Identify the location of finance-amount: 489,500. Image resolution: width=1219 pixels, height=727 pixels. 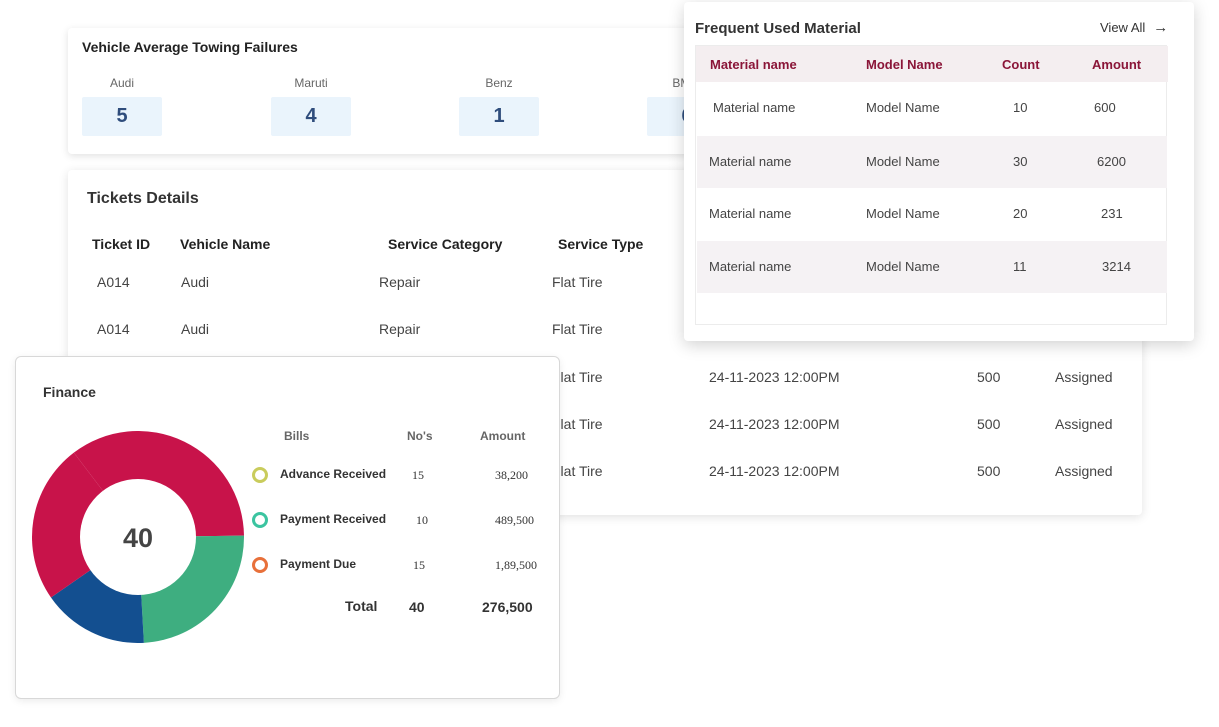
(514, 520).